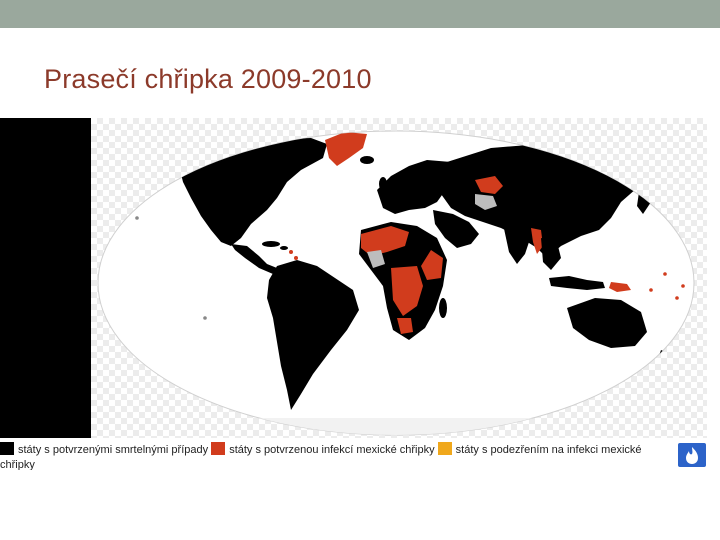 The height and width of the screenshot is (540, 720). Describe the element at coordinates (376, 259) in the screenshot. I see `africa-no-data` at that location.